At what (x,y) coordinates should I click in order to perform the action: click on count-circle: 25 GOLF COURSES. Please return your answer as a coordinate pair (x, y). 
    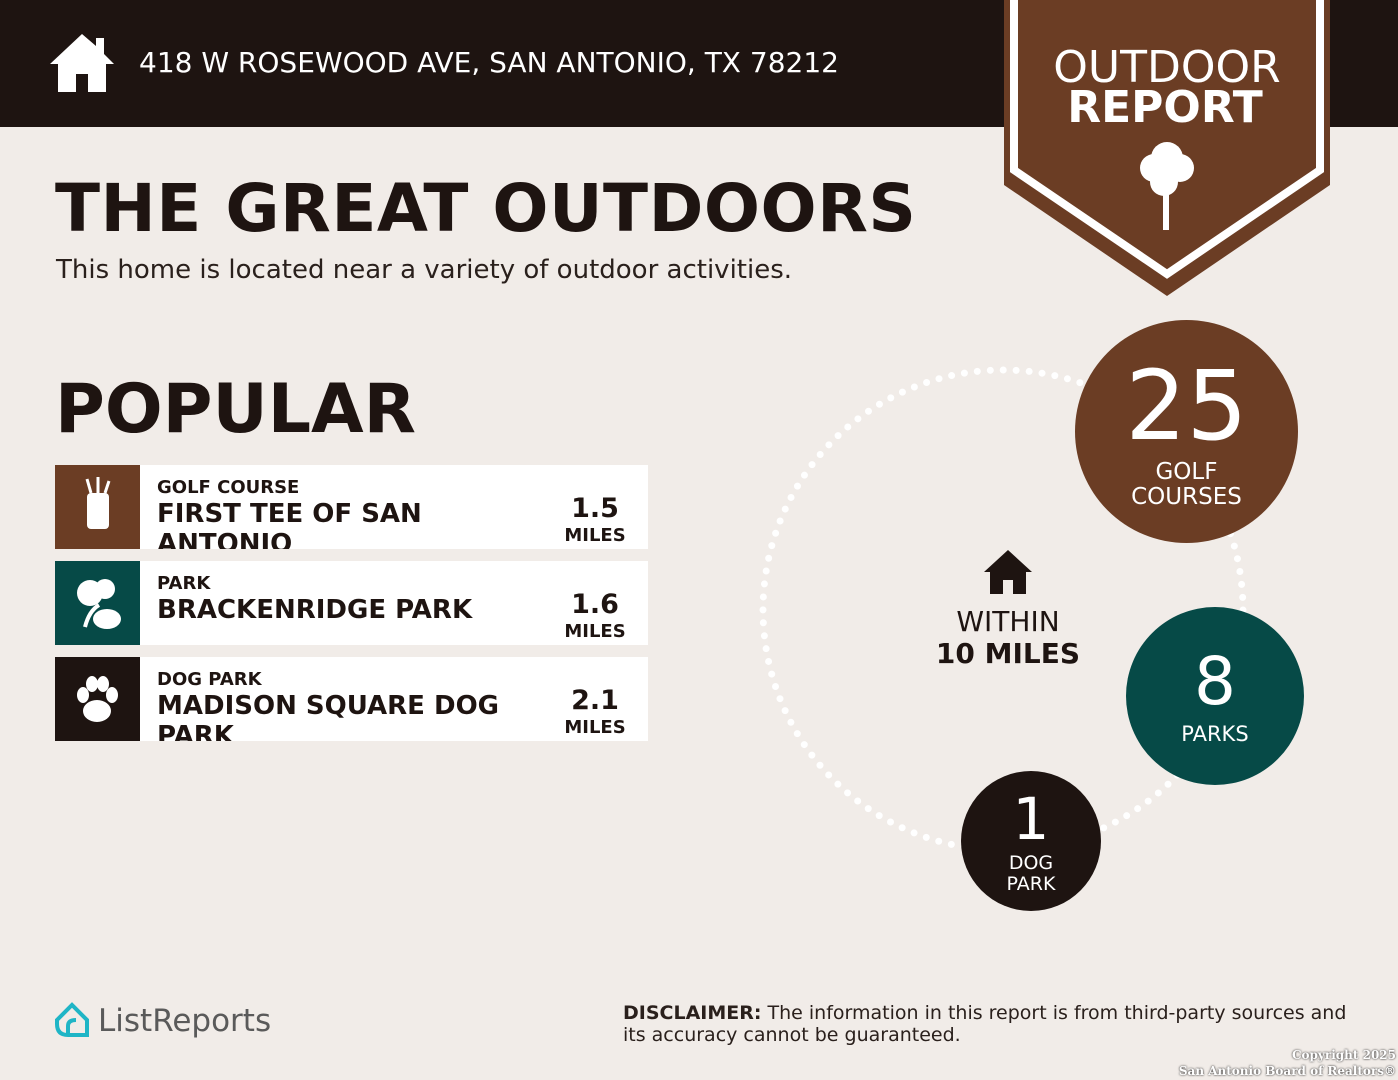
    Looking at the image, I should click on (1186, 431).